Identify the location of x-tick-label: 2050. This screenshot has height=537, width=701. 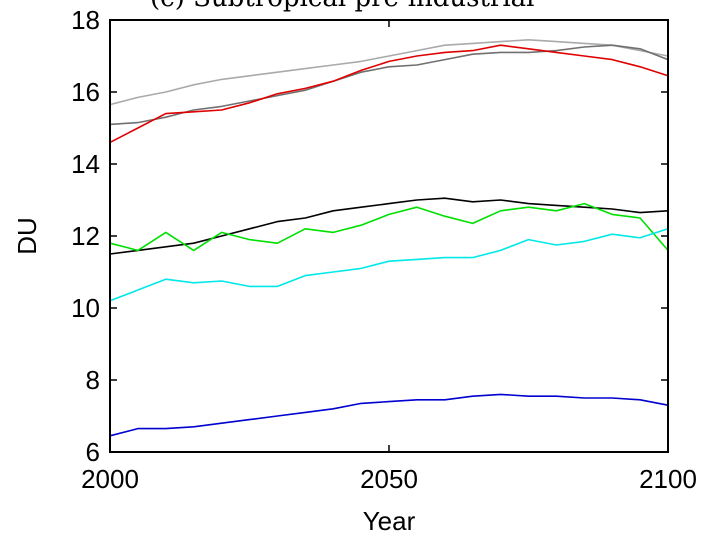
(389, 479).